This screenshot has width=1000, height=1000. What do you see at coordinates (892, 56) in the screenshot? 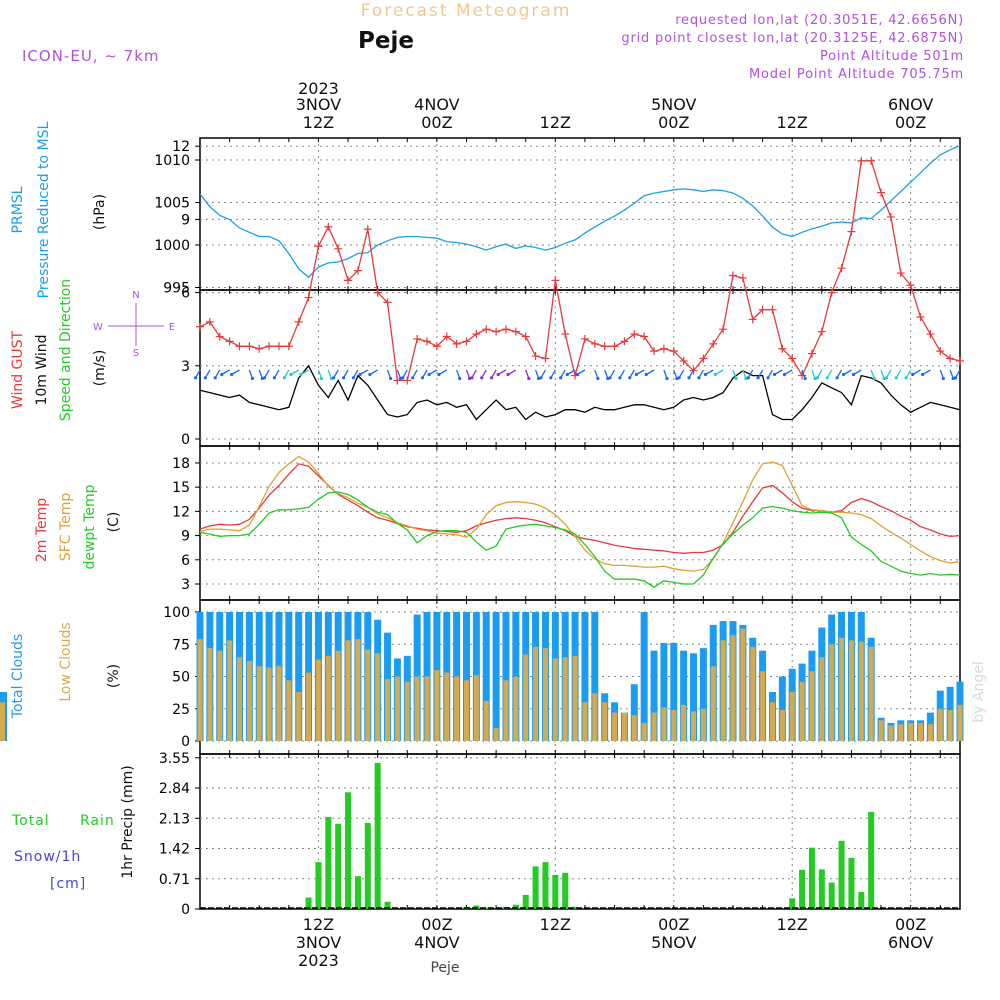
I see `point-altitude: Point Altitude 501m` at bounding box center [892, 56].